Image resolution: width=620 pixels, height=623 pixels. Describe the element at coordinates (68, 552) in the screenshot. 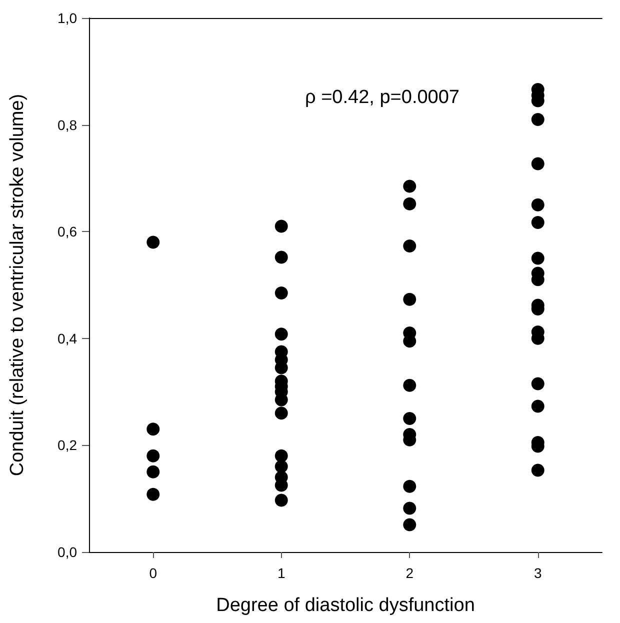

I see `y-tick-label: 0,0` at that location.